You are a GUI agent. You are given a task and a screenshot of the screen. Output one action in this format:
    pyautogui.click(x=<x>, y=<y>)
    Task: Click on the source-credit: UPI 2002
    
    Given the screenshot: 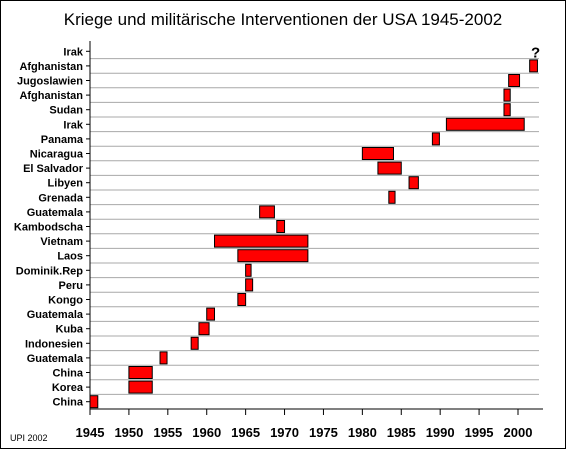 What is the action you would take?
    pyautogui.click(x=29, y=438)
    